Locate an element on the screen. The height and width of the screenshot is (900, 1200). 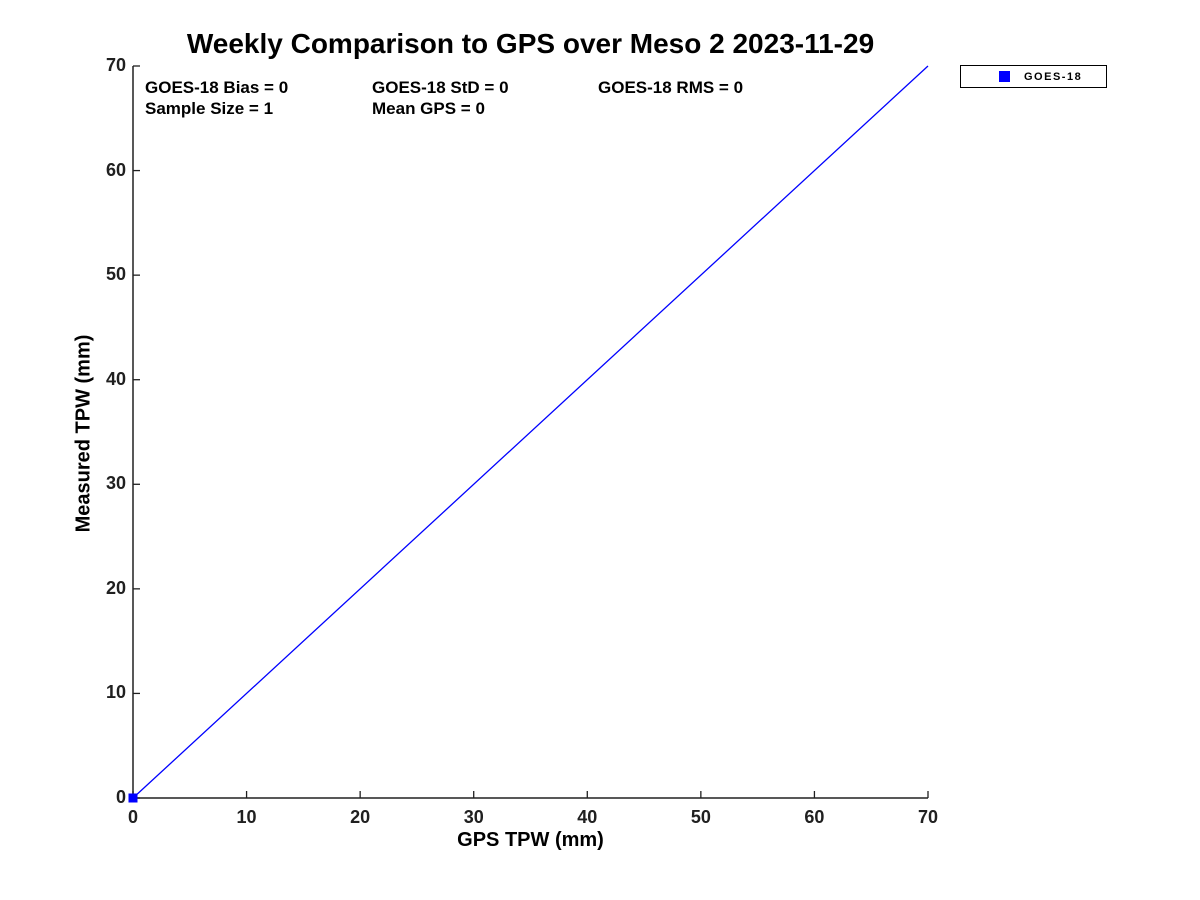
stat-mean-gps: Mean GPS = 0 is located at coordinates (428, 108).